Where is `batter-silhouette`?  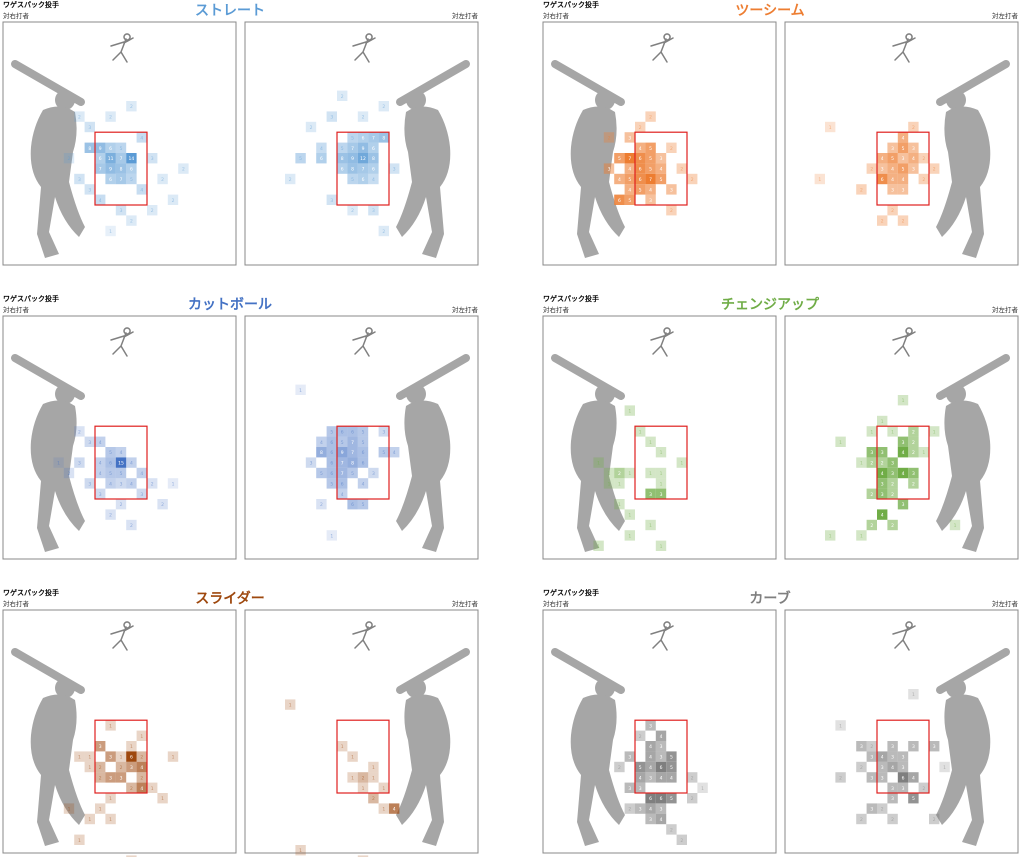
batter-silhouette is located at coordinates (973, 747).